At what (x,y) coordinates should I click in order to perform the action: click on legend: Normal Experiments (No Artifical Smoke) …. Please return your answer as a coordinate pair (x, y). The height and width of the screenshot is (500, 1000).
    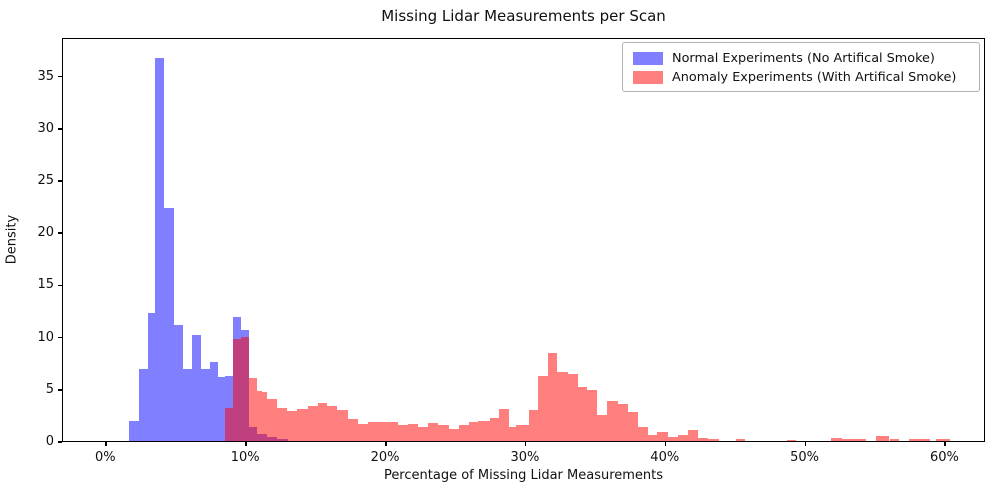
    Looking at the image, I should click on (801, 67).